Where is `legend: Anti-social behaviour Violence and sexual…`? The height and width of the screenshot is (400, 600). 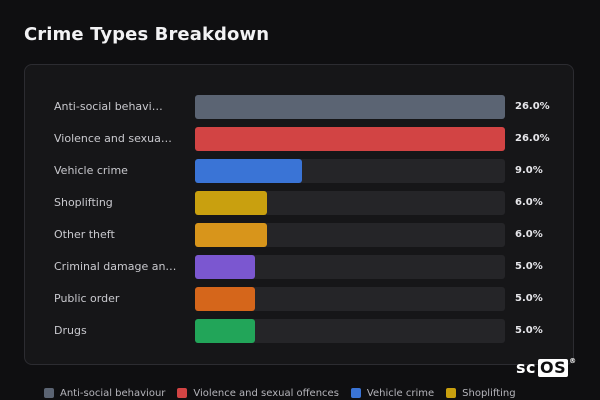 legend: Anti-social behaviour Violence and sexual… is located at coordinates (280, 393).